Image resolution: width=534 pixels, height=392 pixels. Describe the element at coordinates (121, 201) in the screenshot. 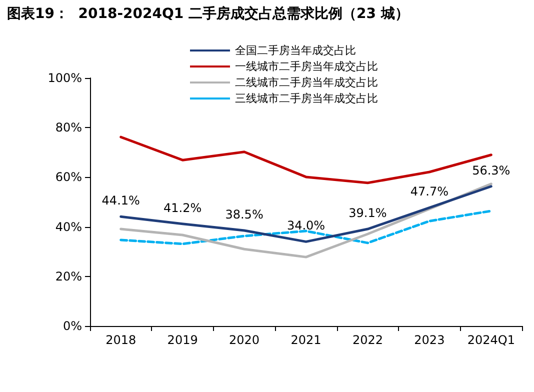

I see `data-label: 44.1%` at that location.